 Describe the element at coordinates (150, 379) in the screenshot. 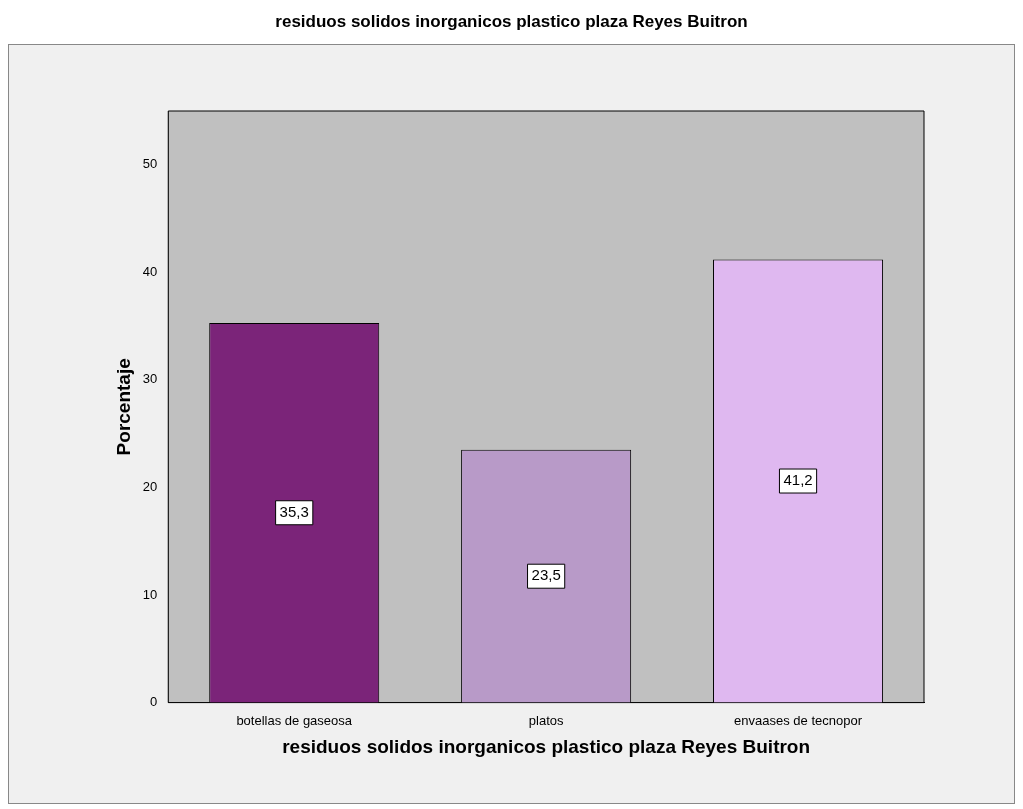

I see `y-tick-label: 30` at that location.